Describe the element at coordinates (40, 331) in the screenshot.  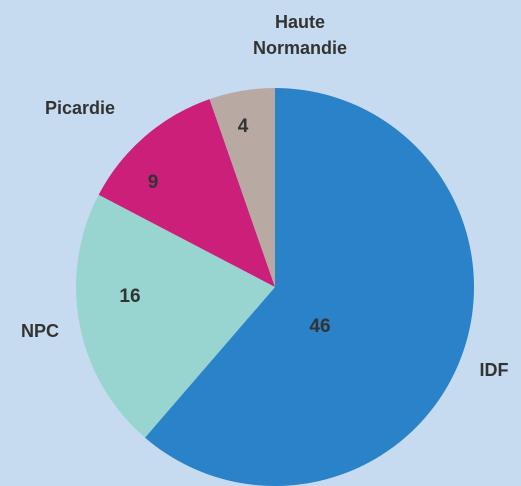
I see `category-label: NPC` at that location.